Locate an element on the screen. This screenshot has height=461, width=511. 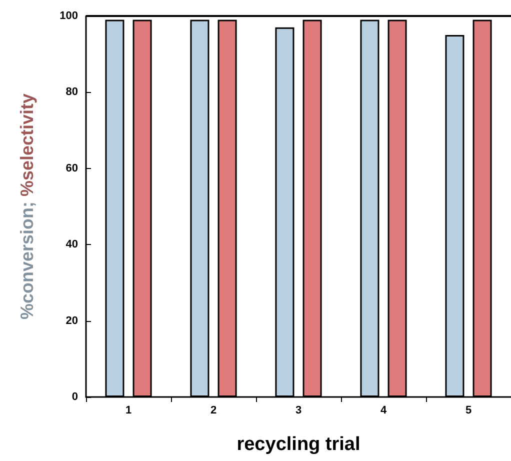
y-tick-label: 100 is located at coordinates (69, 16).